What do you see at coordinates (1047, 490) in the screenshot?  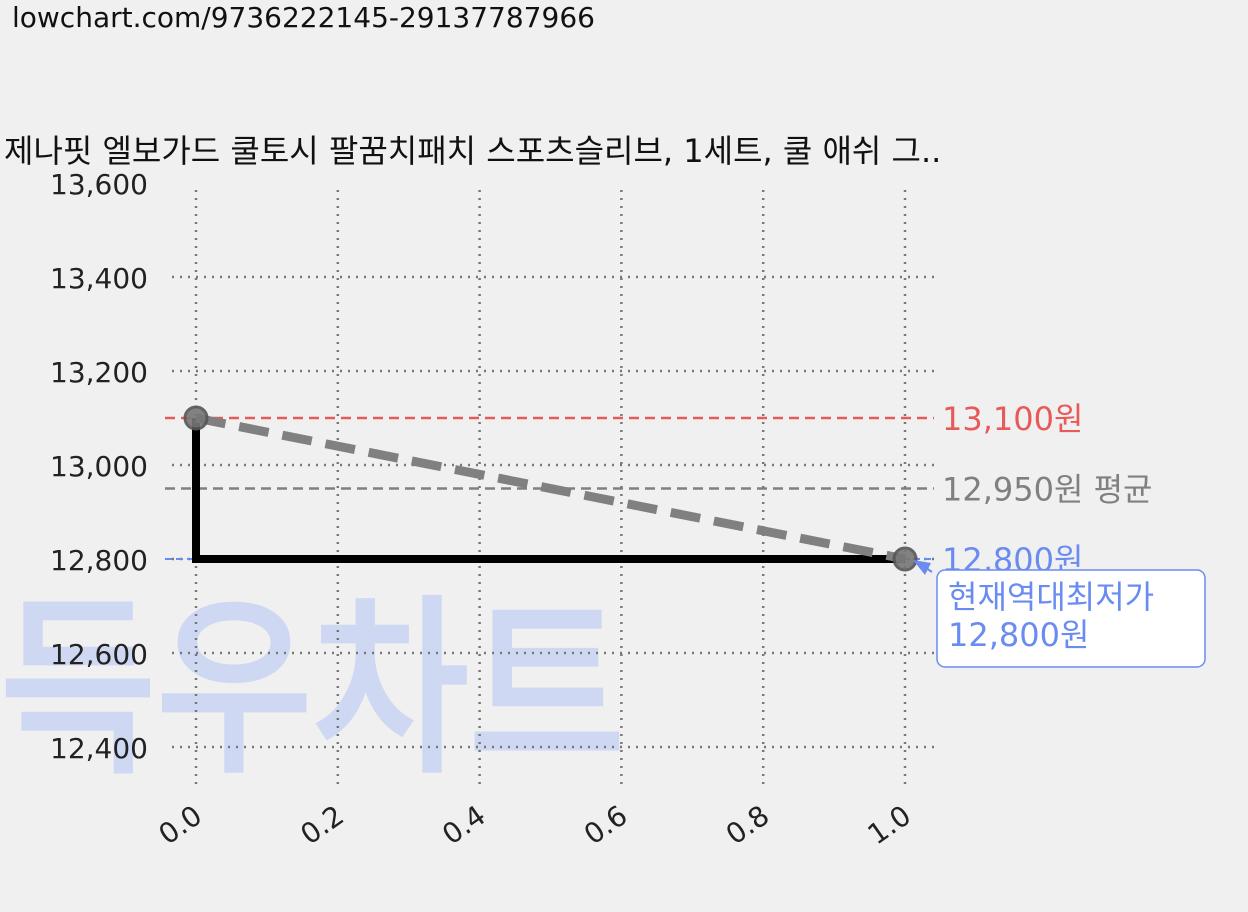 I see `reference-line-label: 12,950원 평균` at bounding box center [1047, 490].